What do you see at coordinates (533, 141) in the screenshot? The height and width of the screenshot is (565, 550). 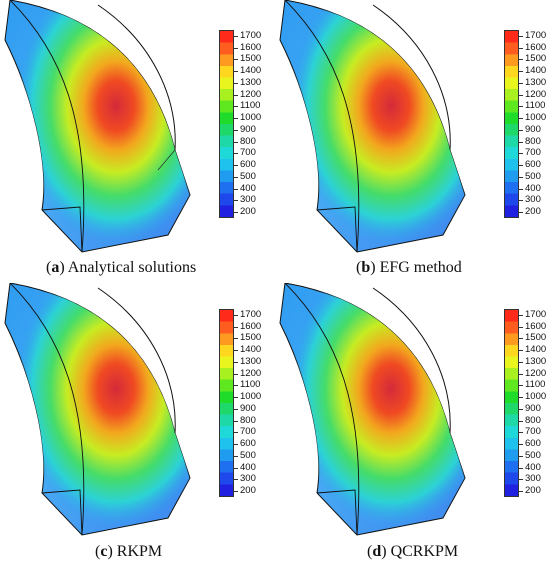 I see `colorbar-tick-label: 800` at bounding box center [533, 141].